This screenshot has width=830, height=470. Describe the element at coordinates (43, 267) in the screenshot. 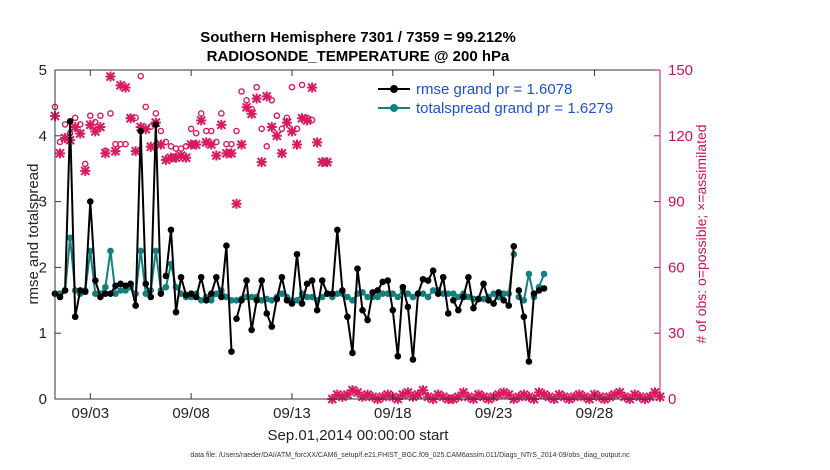

I see `y-tick-label: 2` at that location.